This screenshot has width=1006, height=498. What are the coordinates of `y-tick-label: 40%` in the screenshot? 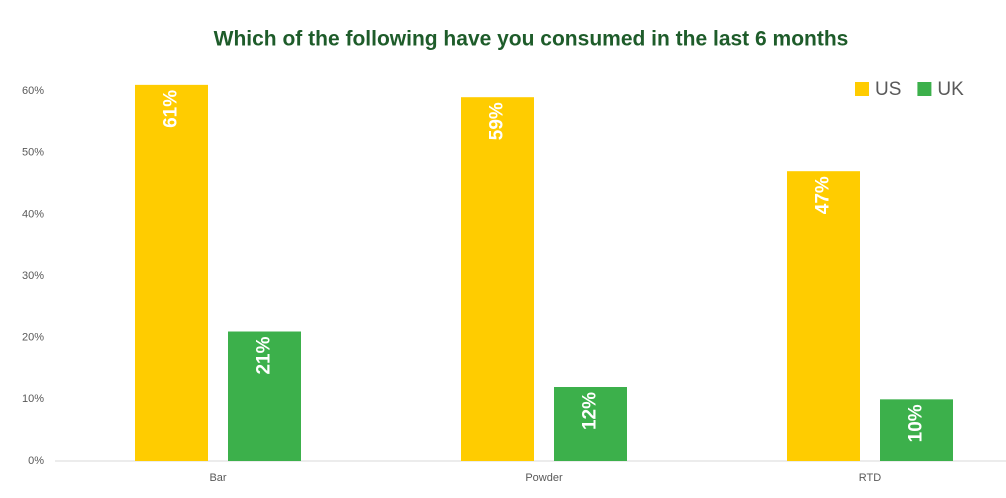 It's located at (33, 214).